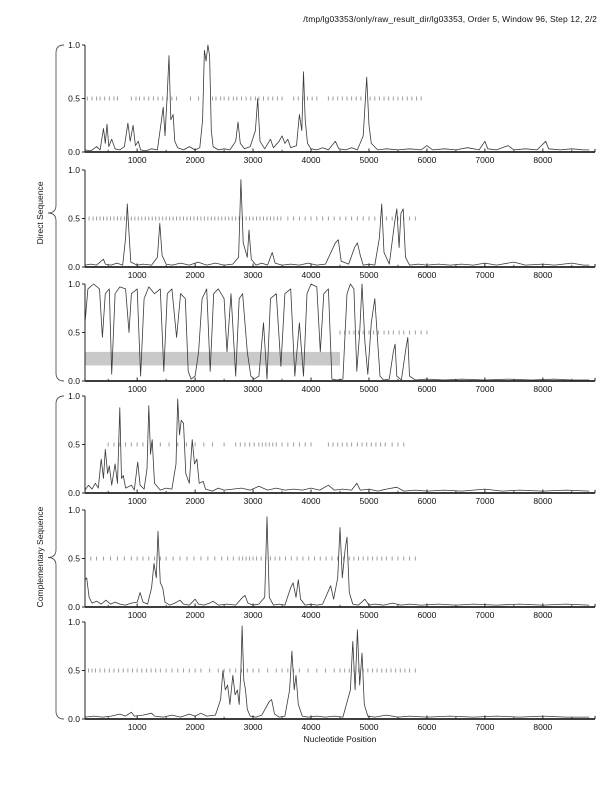 This screenshot has width=612, height=792. I want to click on brace-complementary-sequence, so click(56, 557).